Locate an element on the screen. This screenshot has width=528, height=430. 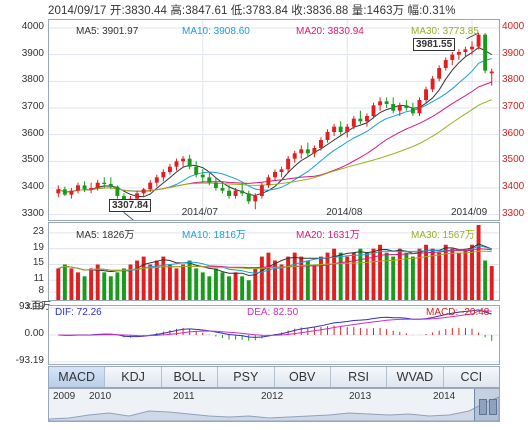
macd-chart-svg is located at coordinates (274, 335).